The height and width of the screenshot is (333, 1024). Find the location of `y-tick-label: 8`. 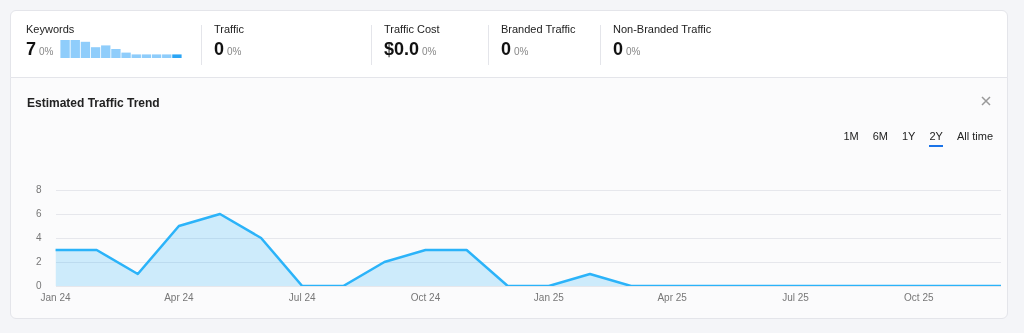

y-tick-label: 8 is located at coordinates (39, 189).